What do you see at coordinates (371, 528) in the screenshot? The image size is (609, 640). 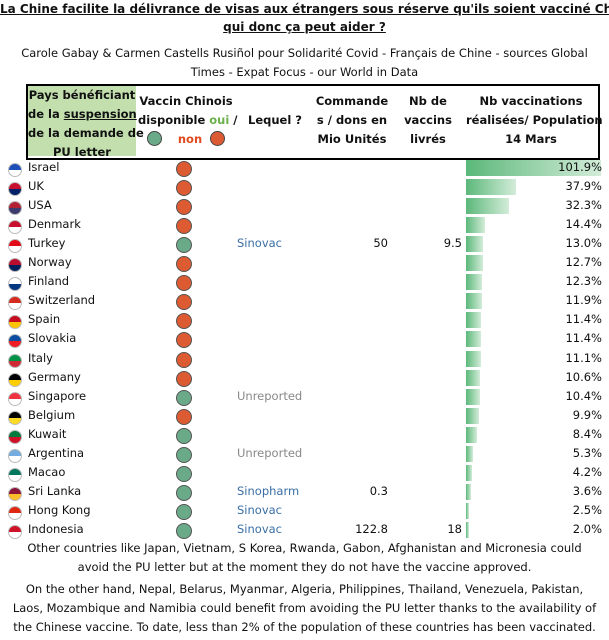 I see `ordered: 122.8` at bounding box center [371, 528].